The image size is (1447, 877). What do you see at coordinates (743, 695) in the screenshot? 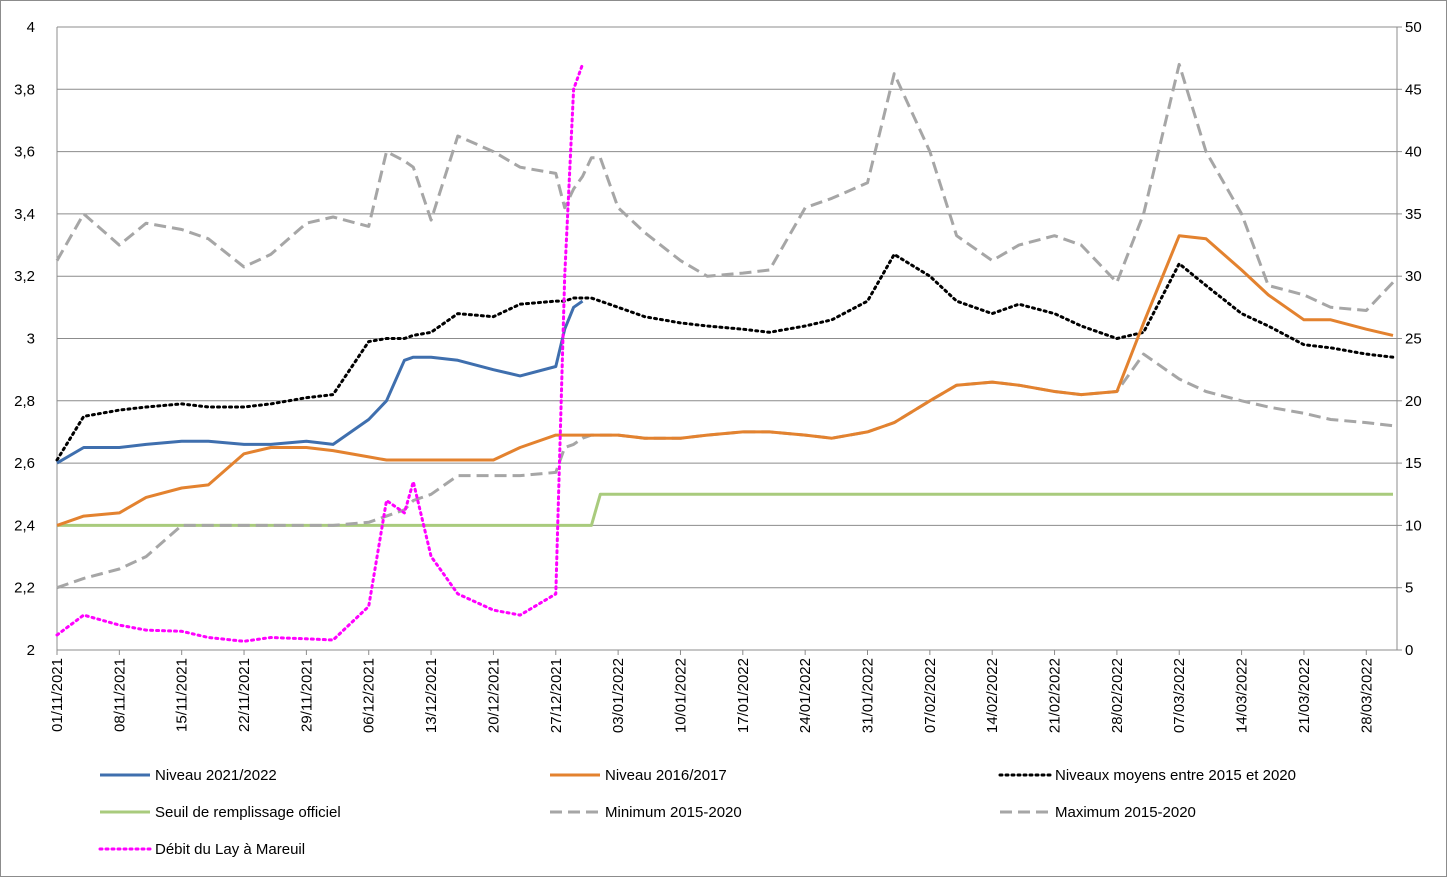
I see `x-tick-label: 17/01/2022` at bounding box center [743, 695].